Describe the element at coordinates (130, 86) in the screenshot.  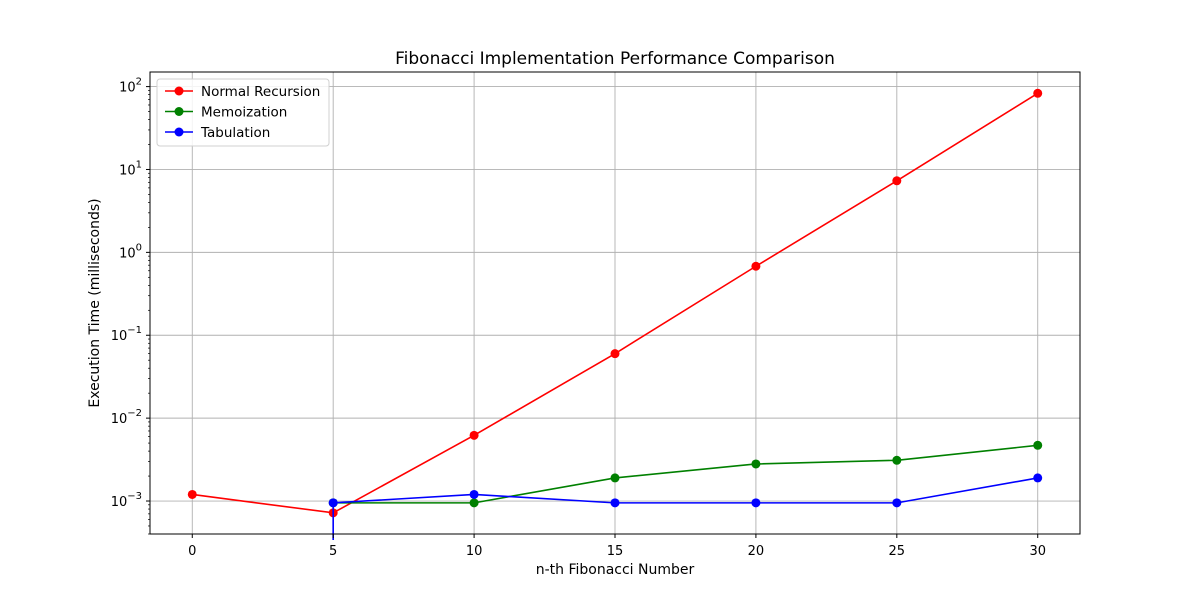
I see `y-tick-label: 10²` at that location.